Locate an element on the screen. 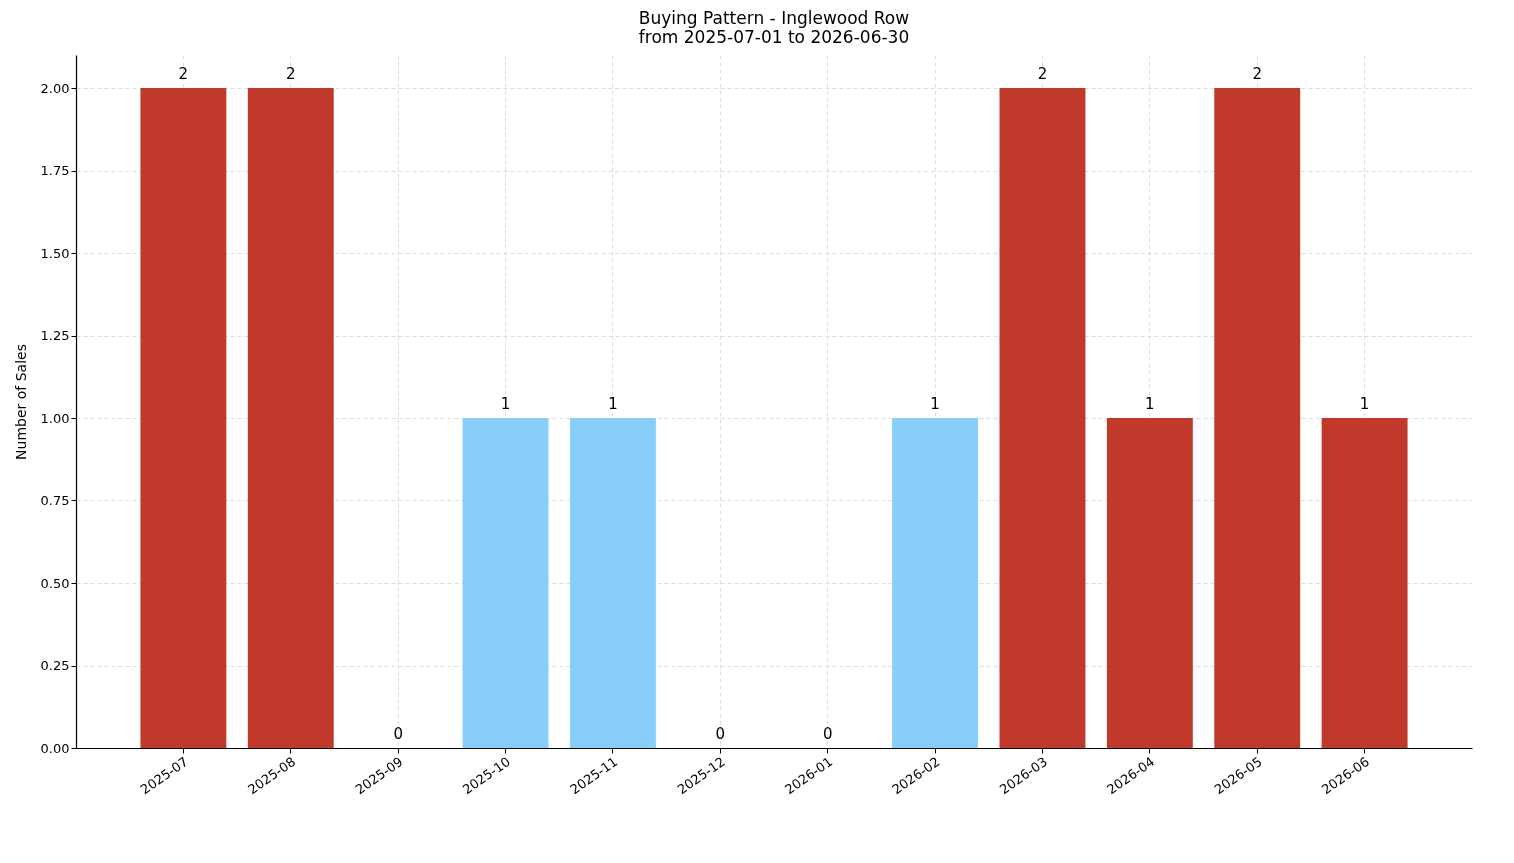 Image resolution: width=1514 pixels, height=863 pixels. y-tick-label: 0.50 is located at coordinates (55, 583).